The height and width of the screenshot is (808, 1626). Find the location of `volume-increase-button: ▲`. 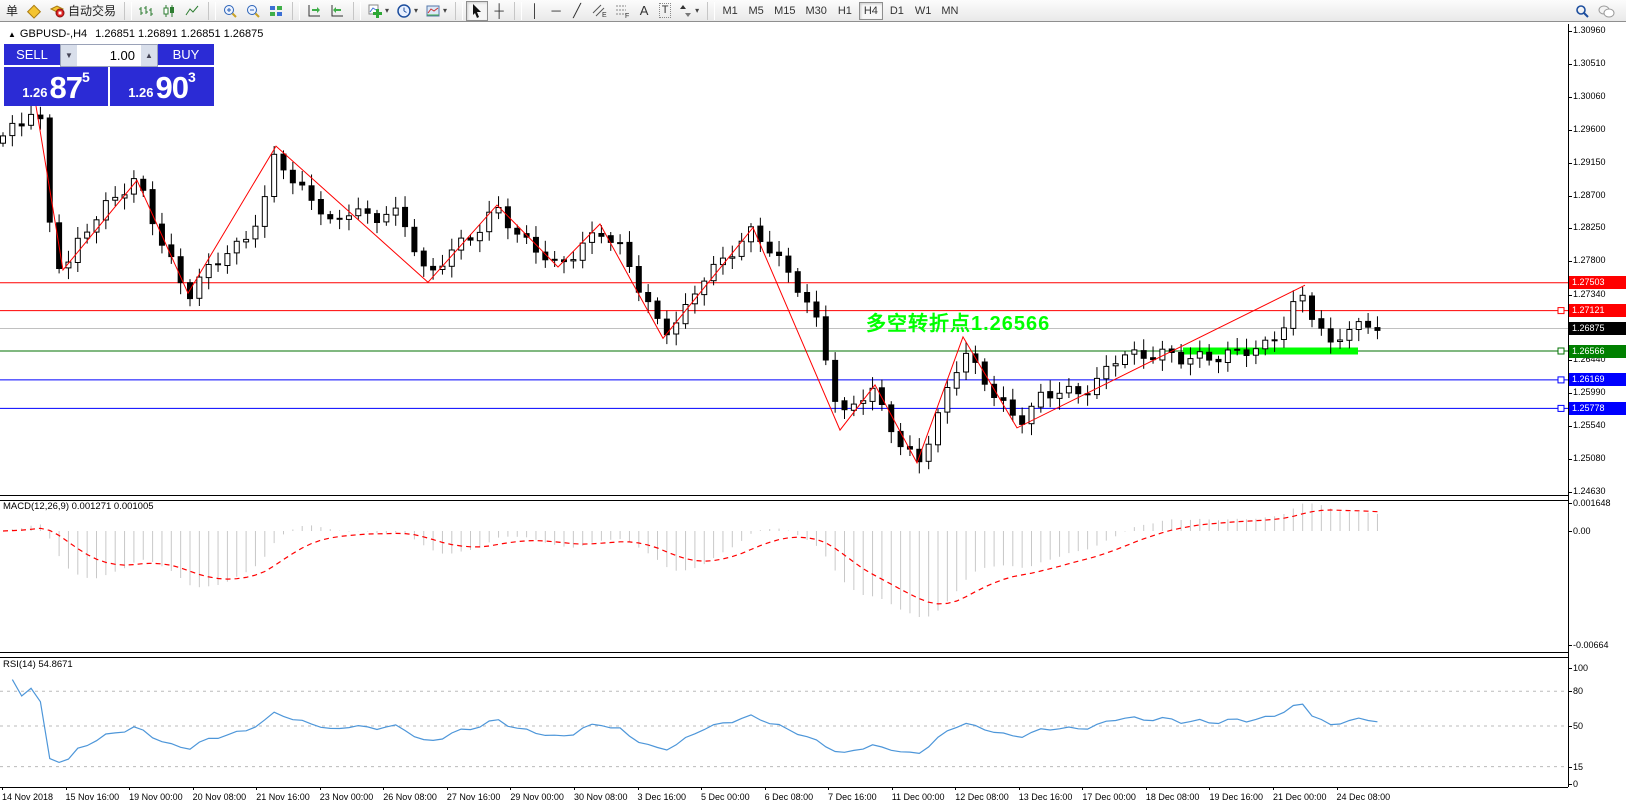

volume-increase-button: ▲ is located at coordinates (149, 55).